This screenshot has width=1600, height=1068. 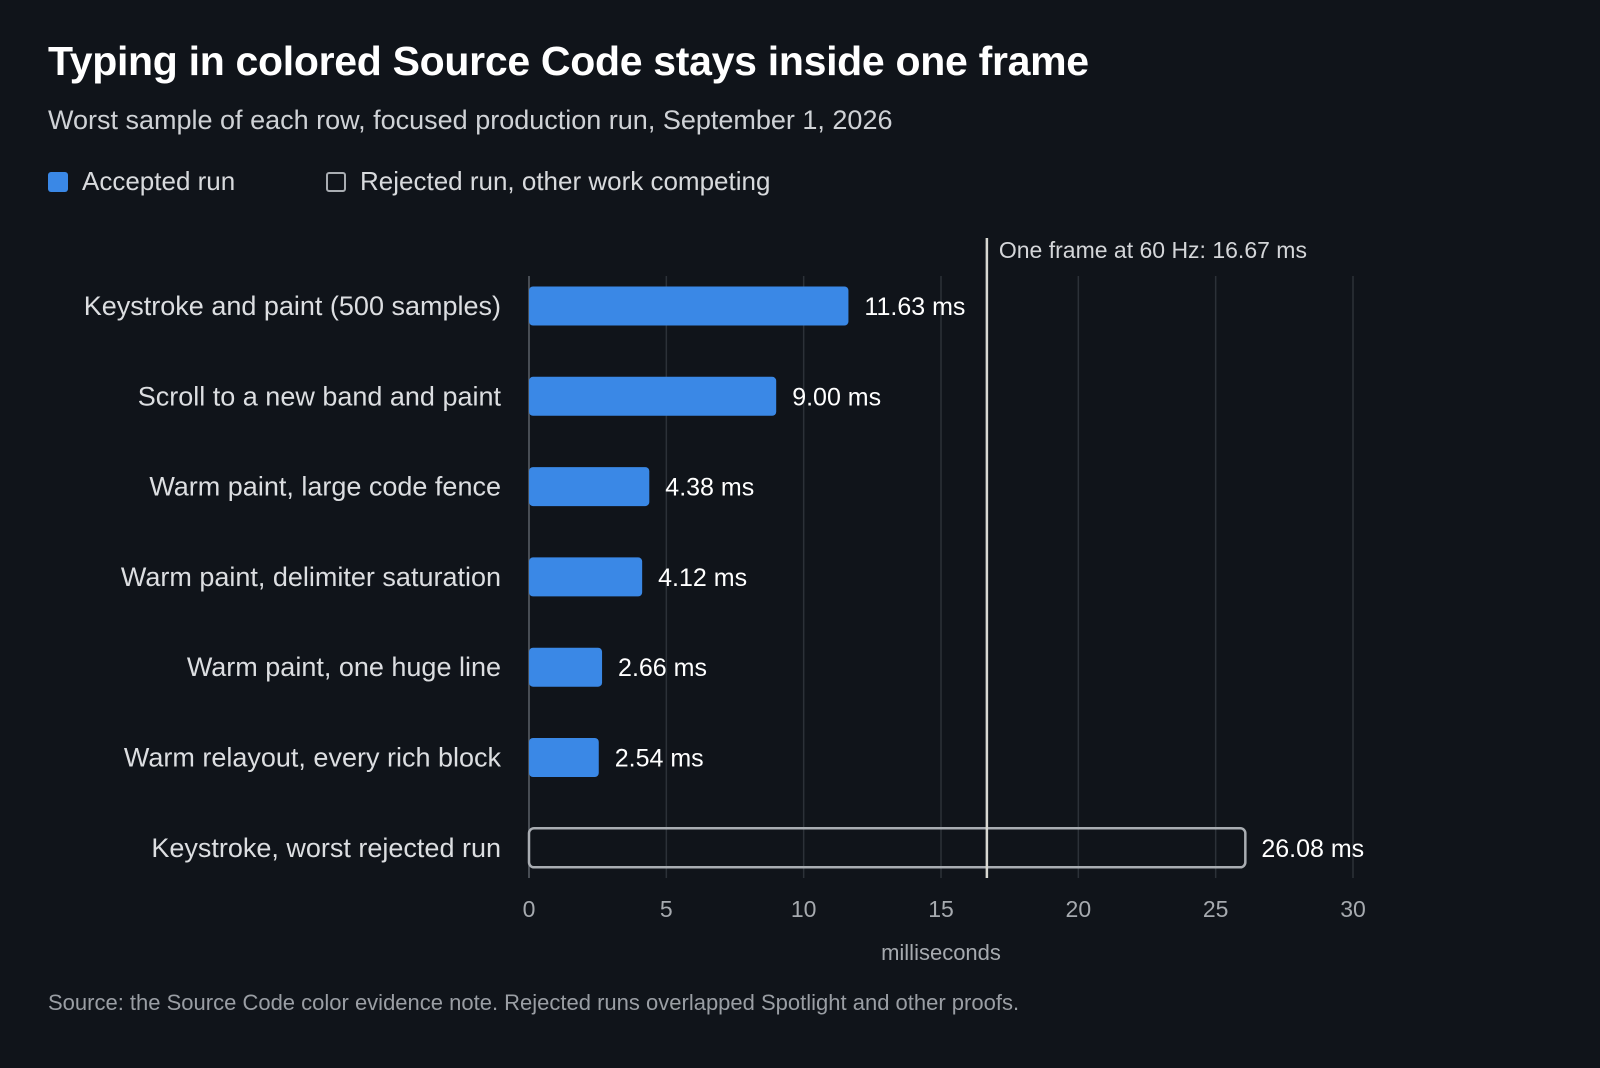 What do you see at coordinates (1153, 250) in the screenshot?
I see `reference-line-label: One frame at 60 Hz: 16.67 ms` at bounding box center [1153, 250].